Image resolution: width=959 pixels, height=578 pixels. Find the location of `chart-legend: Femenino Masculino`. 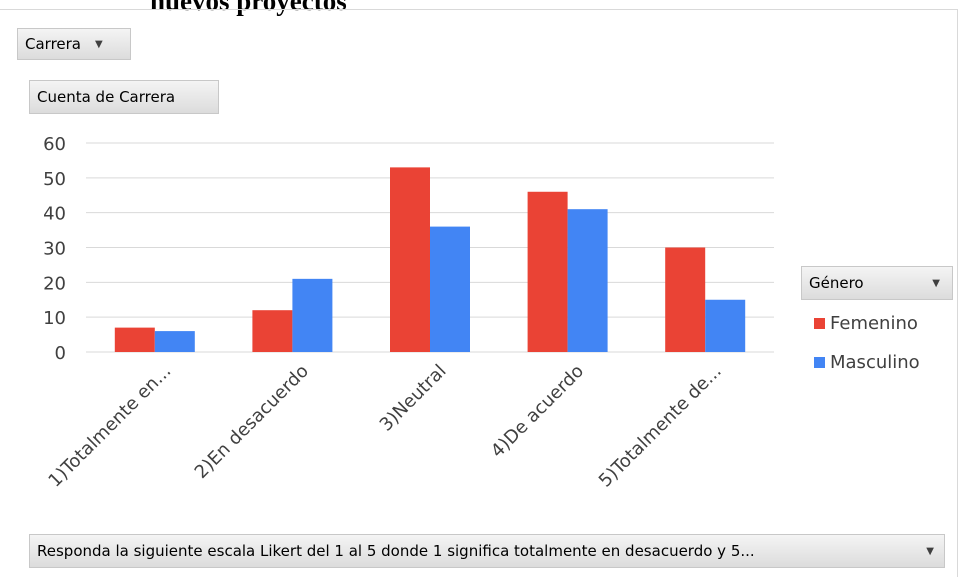

chart-legend: Femenino Masculino is located at coordinates (867, 349).